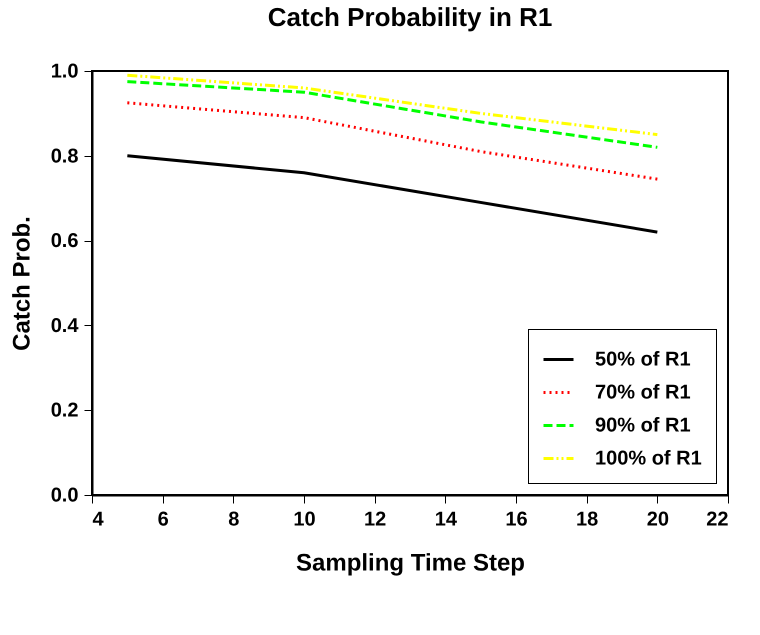 This screenshot has width=760, height=635. What do you see at coordinates (410, 563) in the screenshot?
I see `x-axis-title: Sampling Time Step` at bounding box center [410, 563].